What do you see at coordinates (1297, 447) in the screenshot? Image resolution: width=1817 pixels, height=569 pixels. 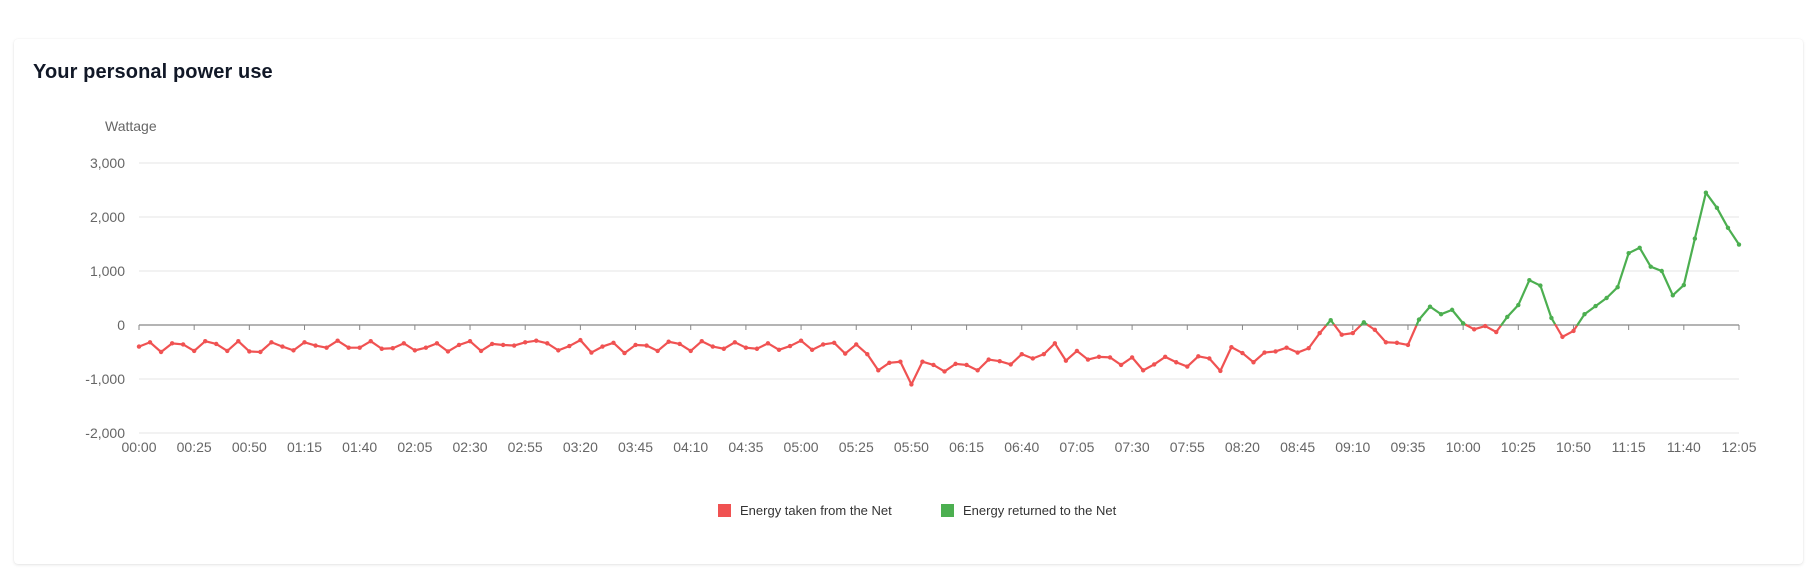 I see `x-tick-label: 08:45` at bounding box center [1297, 447].